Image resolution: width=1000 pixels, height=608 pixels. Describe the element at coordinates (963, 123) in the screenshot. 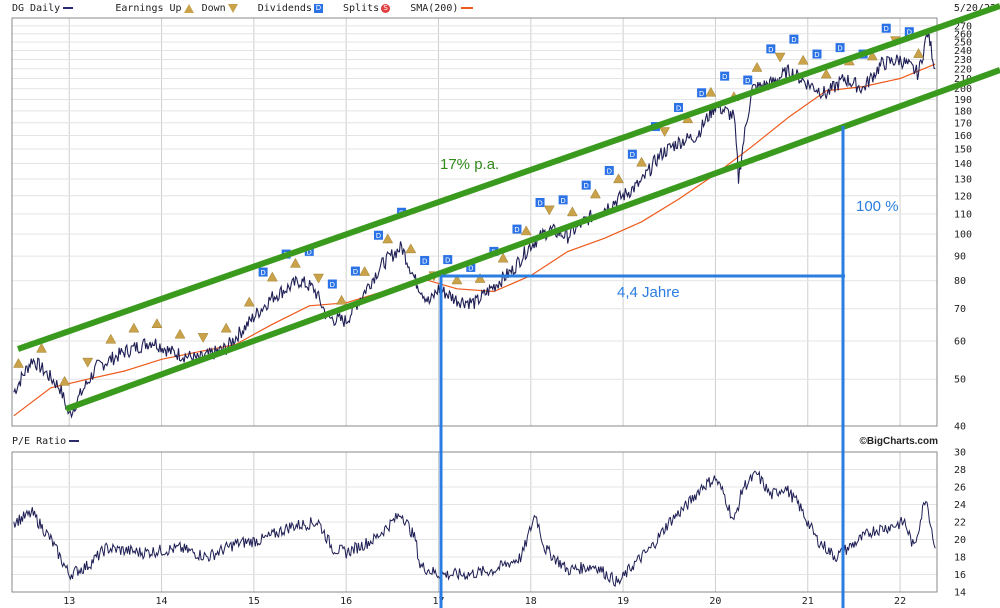

I see `price-tick-label: 170` at that location.